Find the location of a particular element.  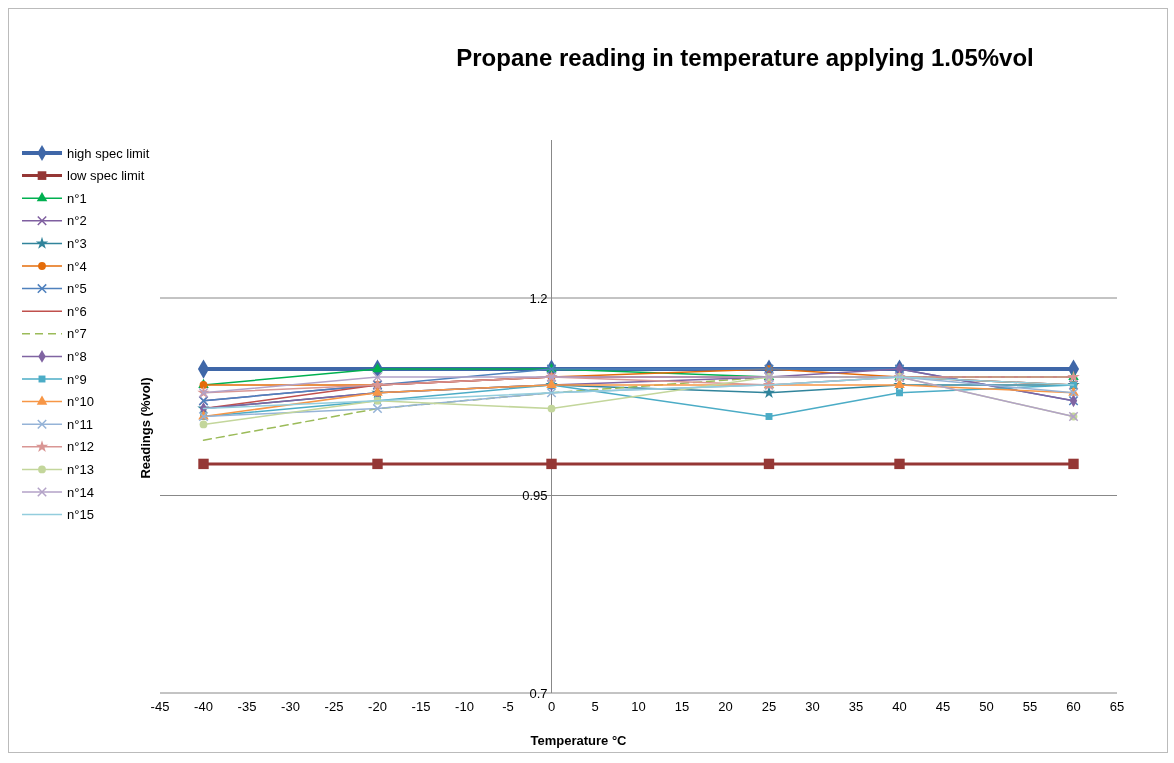

legend-label: n°2 is located at coordinates (77, 221).